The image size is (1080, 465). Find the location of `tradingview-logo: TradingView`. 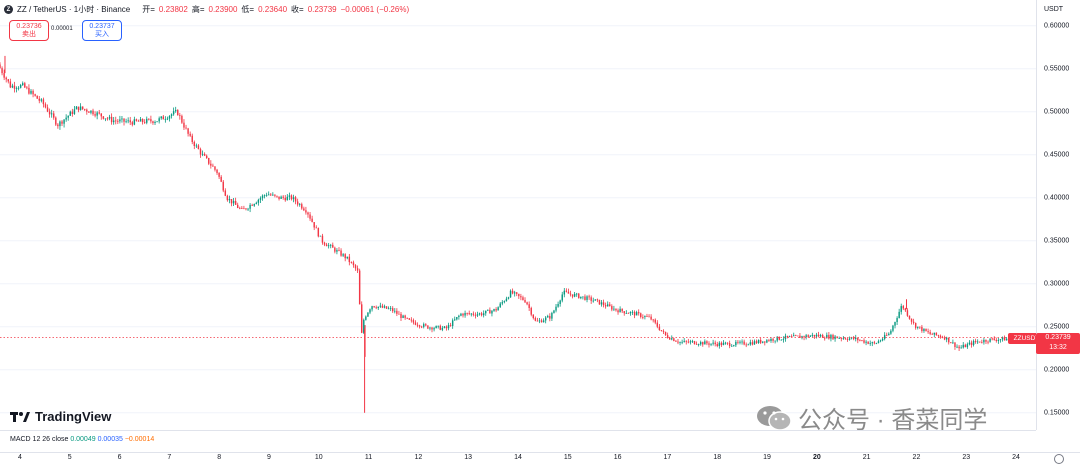

tradingview-logo: TradingView is located at coordinates (60, 416).